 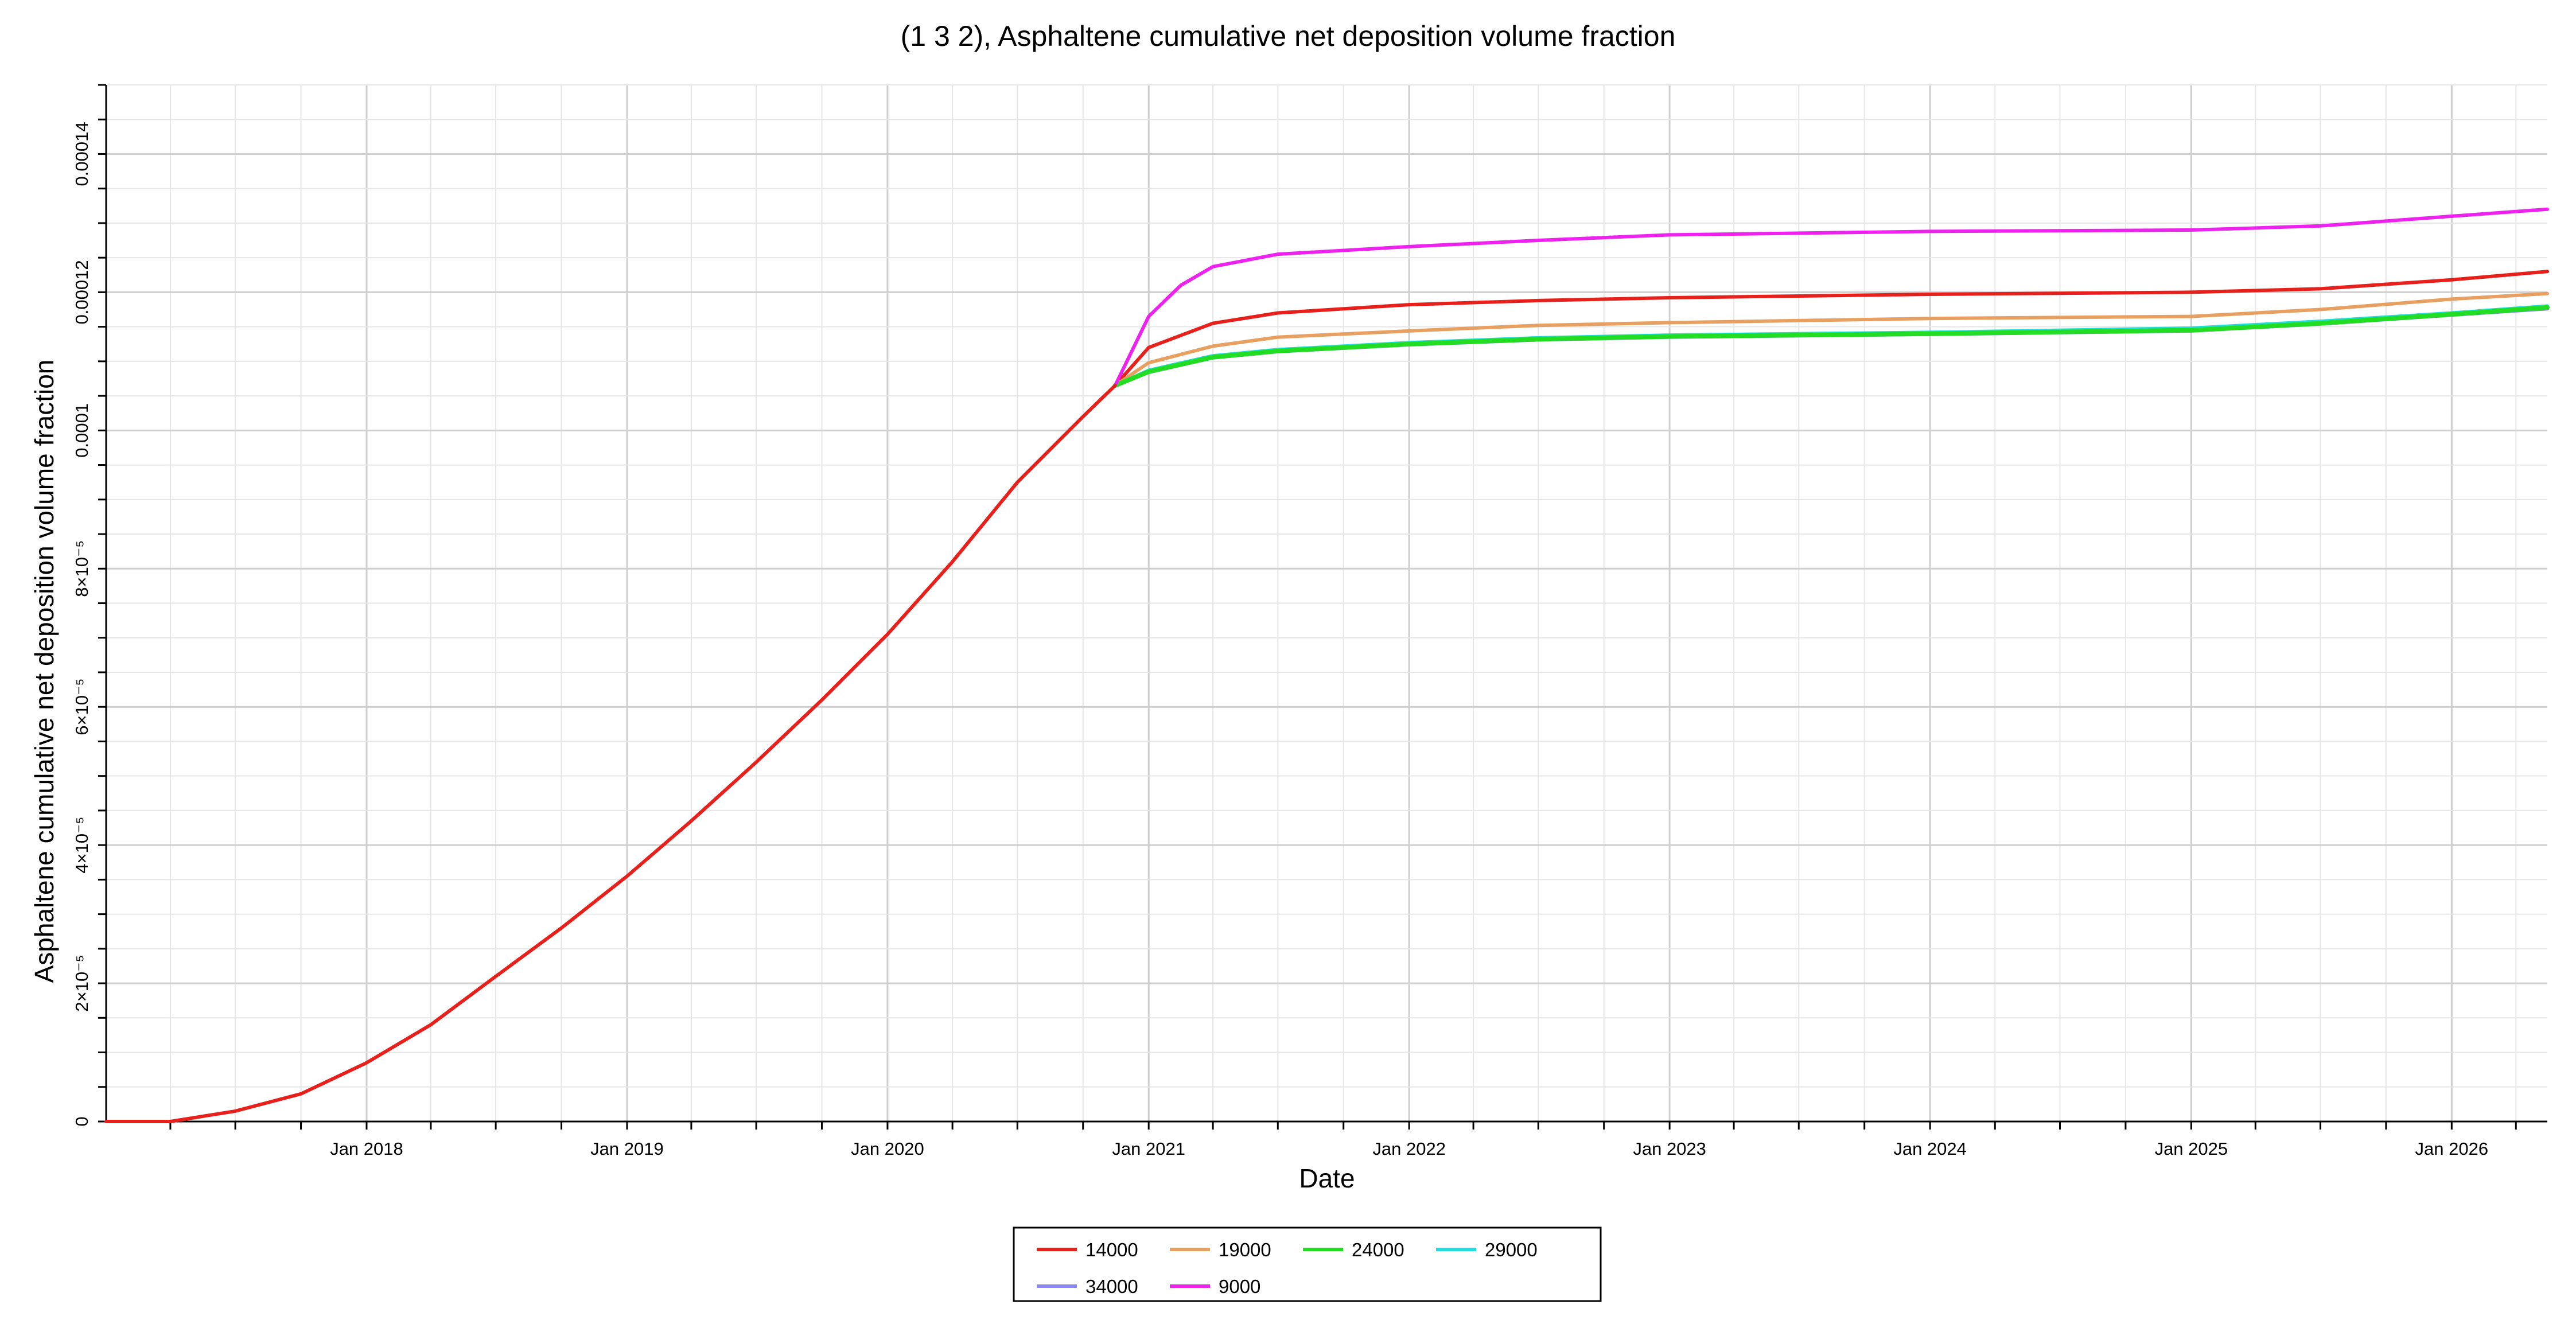 What do you see at coordinates (2191, 1149) in the screenshot?
I see `x-tick-label: Jan 2025` at bounding box center [2191, 1149].